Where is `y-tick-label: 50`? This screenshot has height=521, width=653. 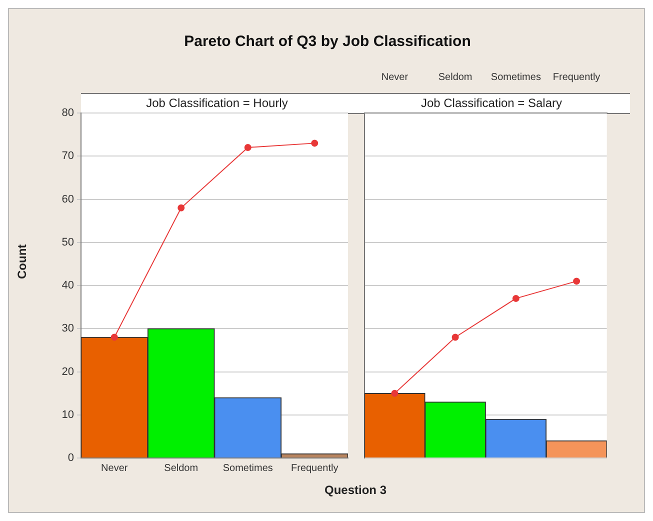 y-tick-label: 50 is located at coordinates (68, 242).